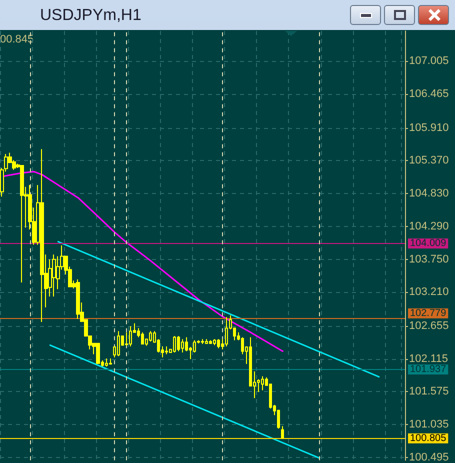  I want to click on y-tick-label: 103.210, so click(429, 292).